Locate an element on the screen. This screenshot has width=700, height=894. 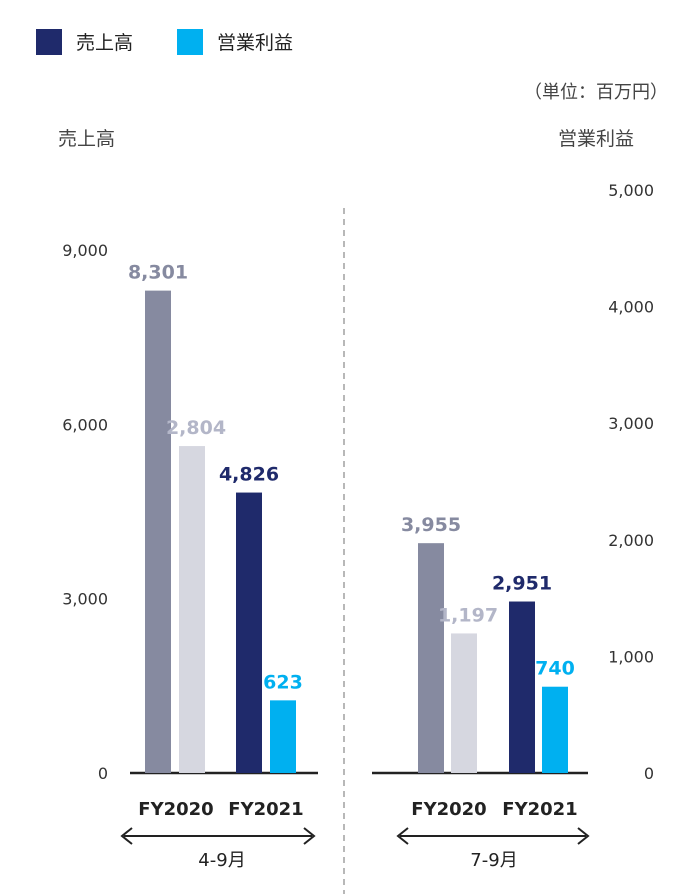
bar-7-9-fy2020-operating-profit is located at coordinates (464, 703).